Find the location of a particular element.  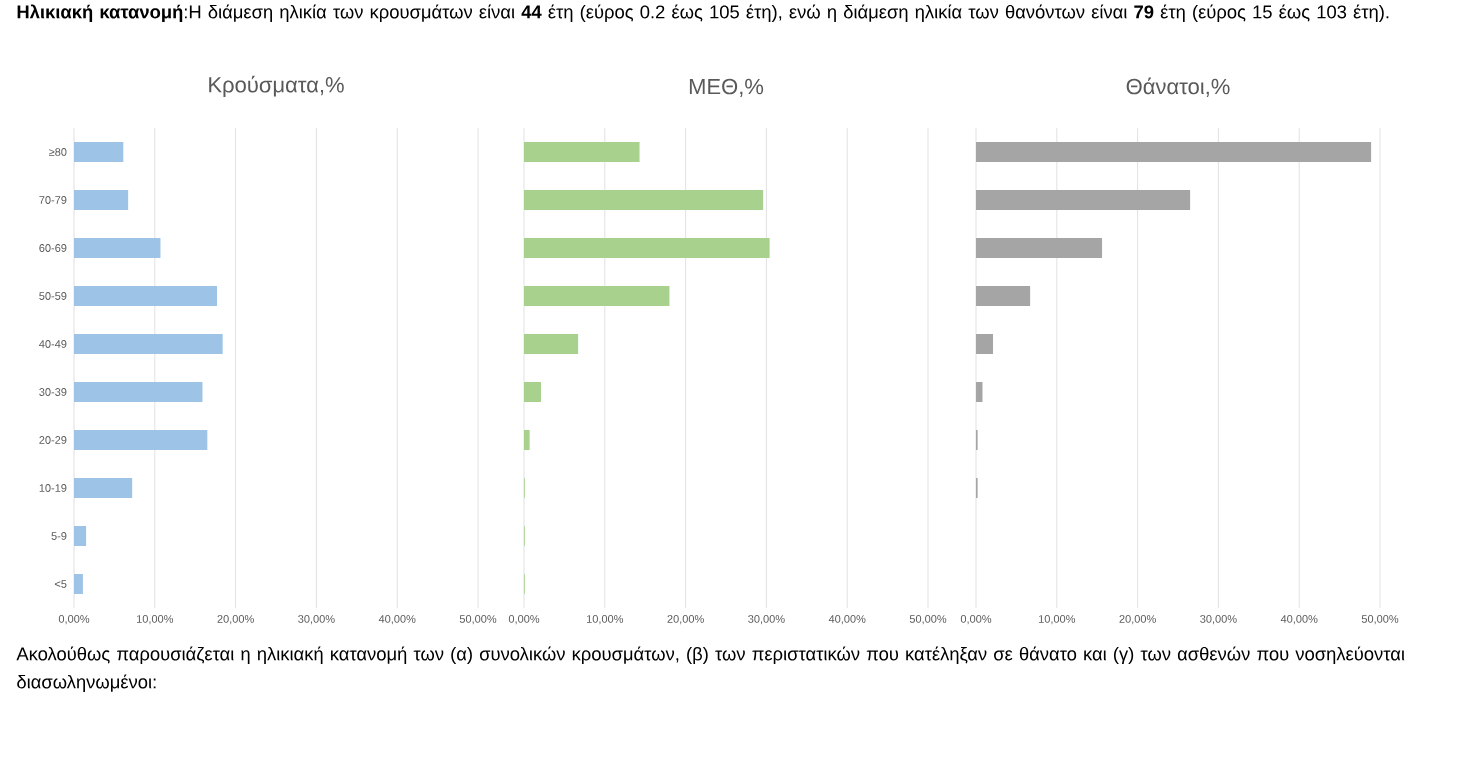

chart-title: Κρούσματα,% is located at coordinates (276, 86).